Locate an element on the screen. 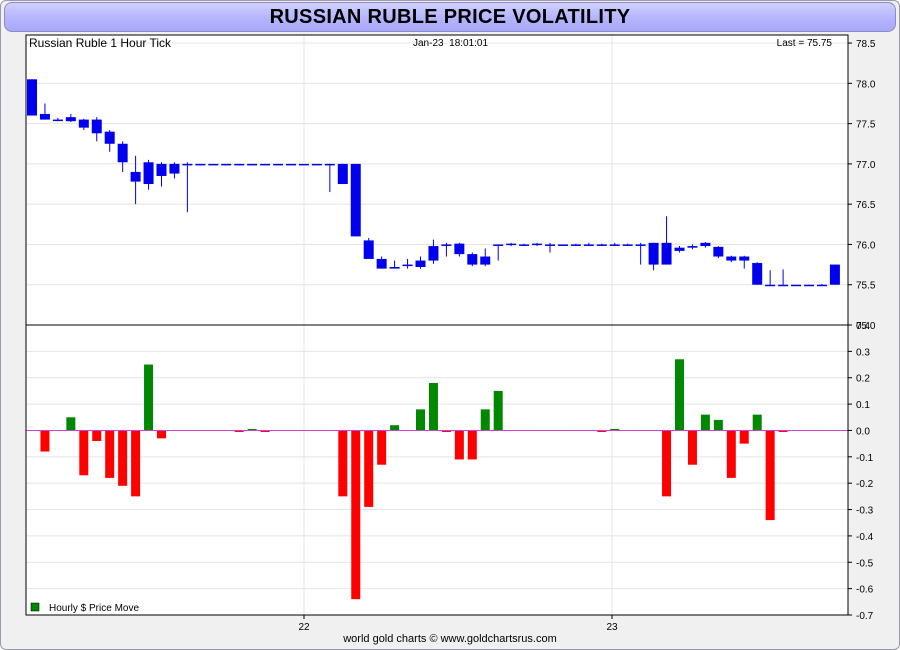 The width and height of the screenshot is (900, 650). lower-y-tick-label: 0.0 is located at coordinates (863, 431).